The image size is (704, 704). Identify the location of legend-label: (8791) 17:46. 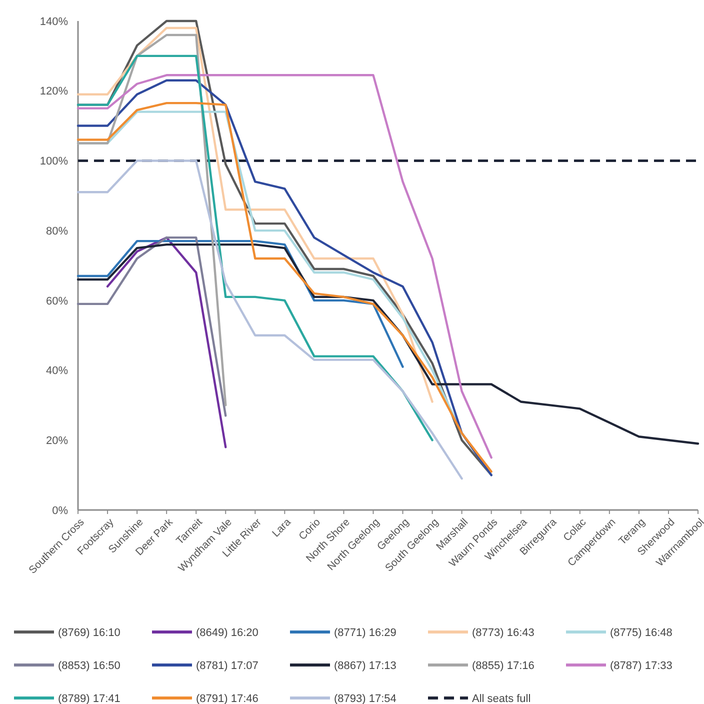
(227, 698).